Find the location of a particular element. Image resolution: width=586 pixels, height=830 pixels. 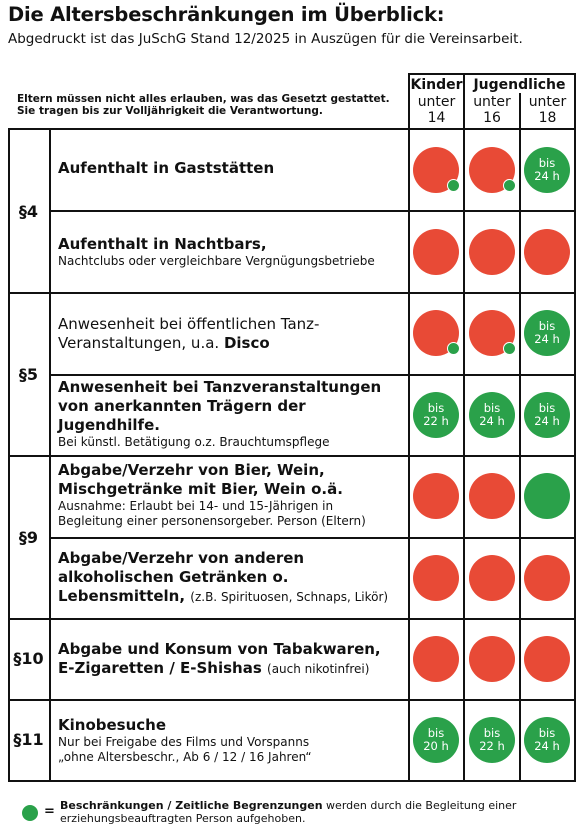

row-title: Abgabe/Verzehr von anderen is located at coordinates (181, 558).